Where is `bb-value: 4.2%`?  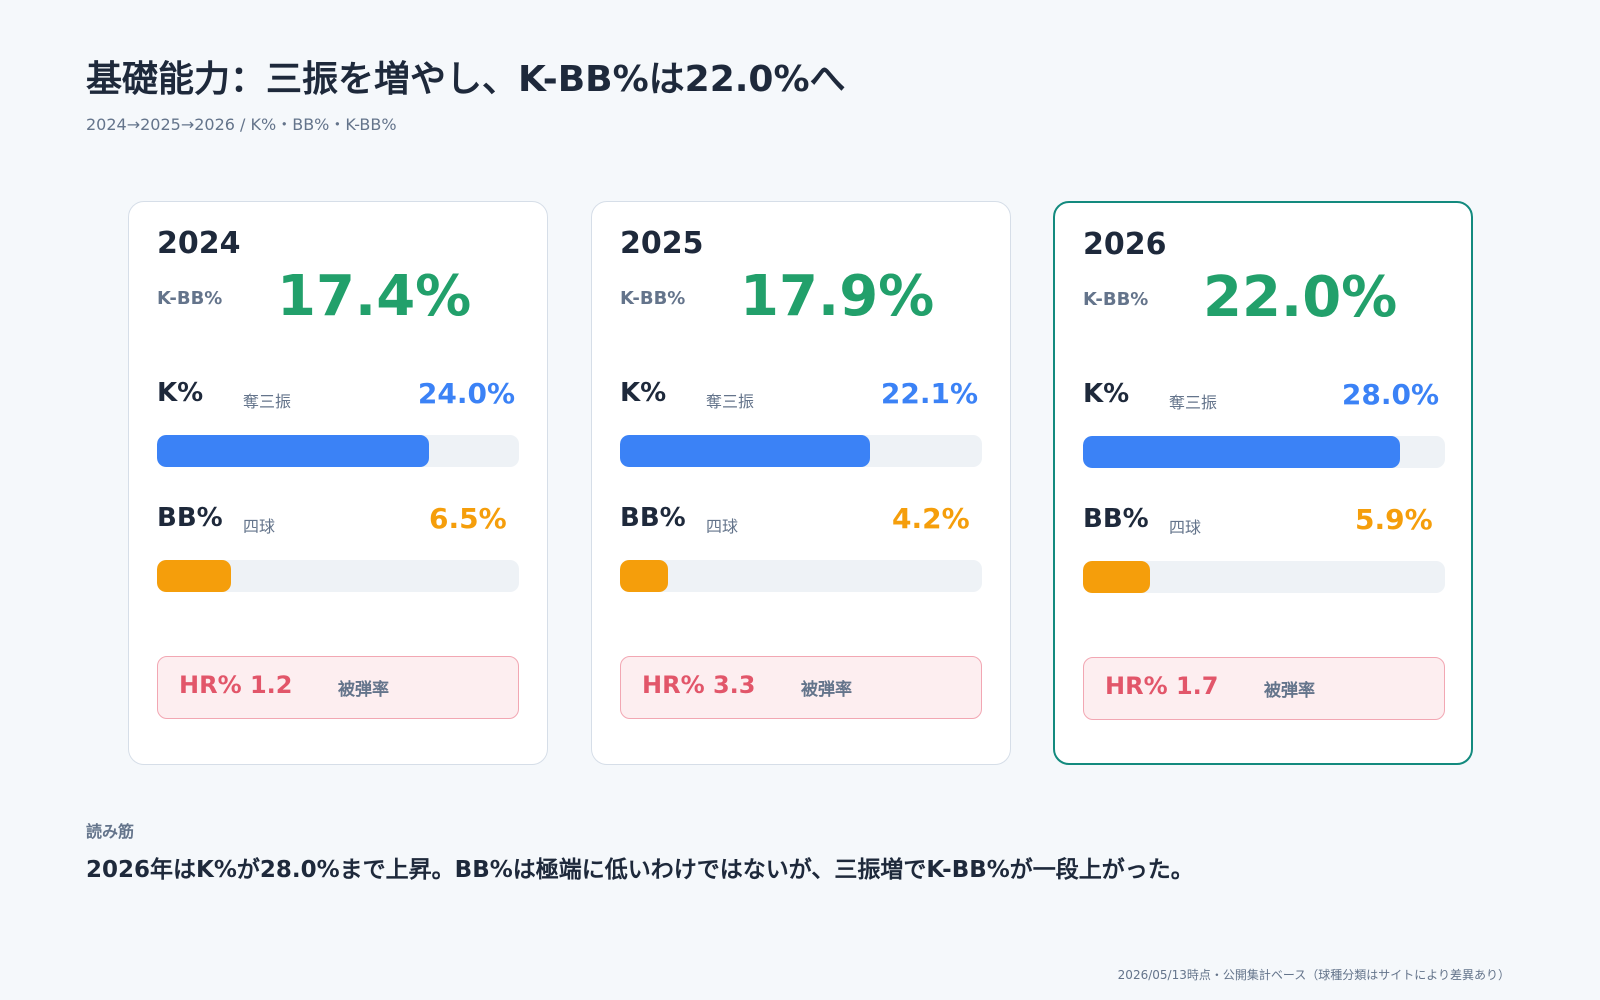
bb-value: 4.2% is located at coordinates (931, 518).